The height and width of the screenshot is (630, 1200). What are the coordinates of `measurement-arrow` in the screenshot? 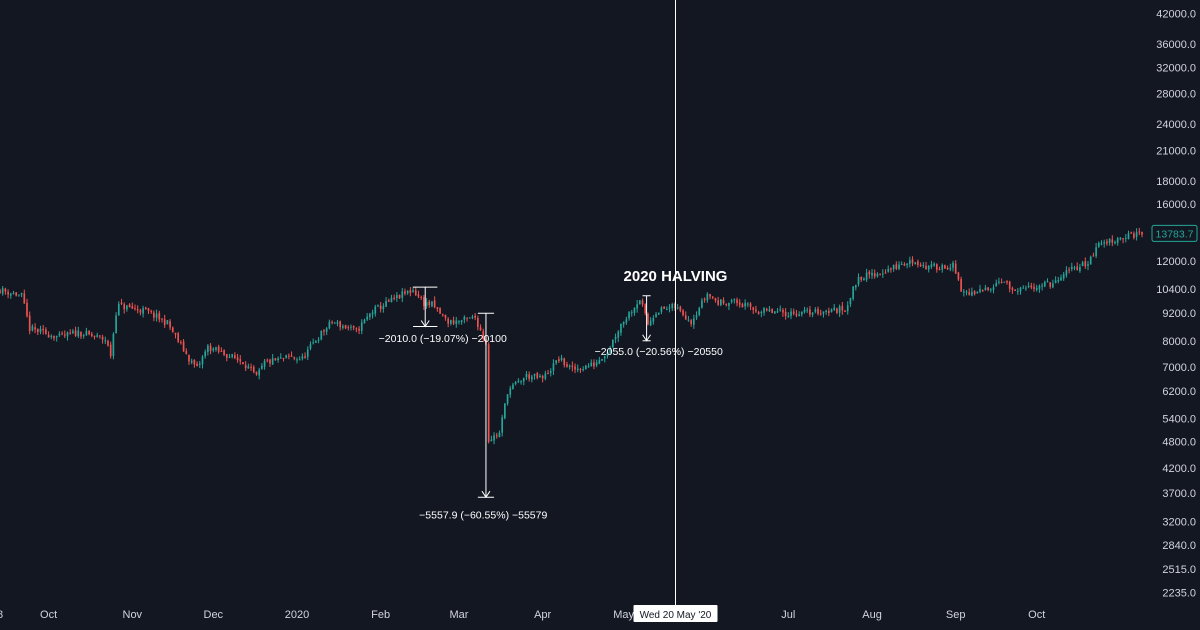 It's located at (486, 494).